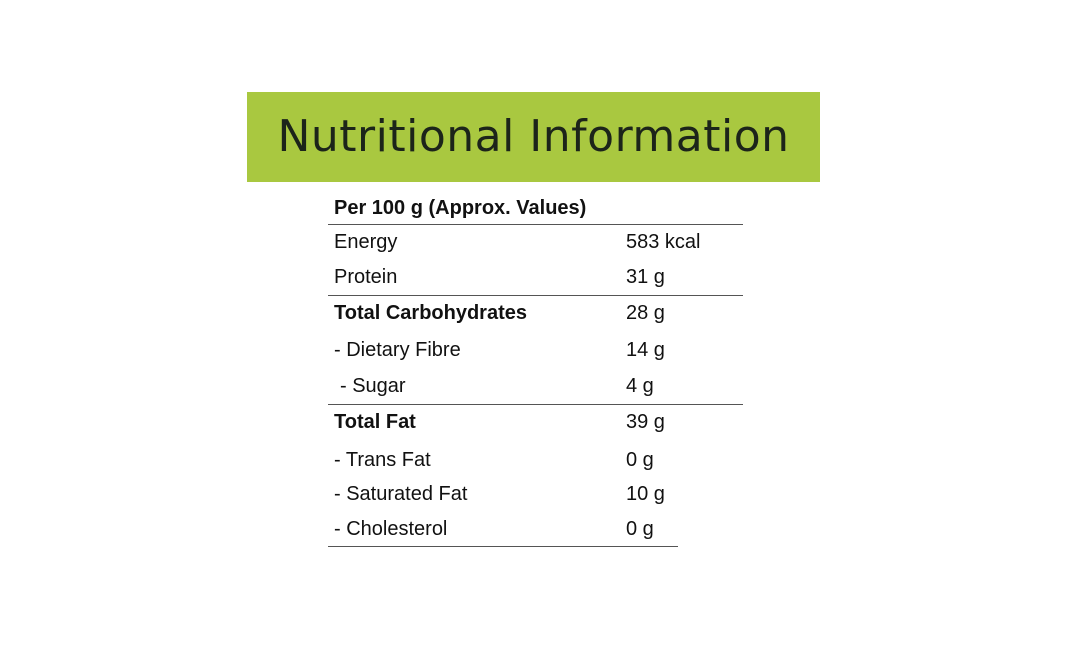  I want to click on title: Nutritional Information, so click(533, 136).